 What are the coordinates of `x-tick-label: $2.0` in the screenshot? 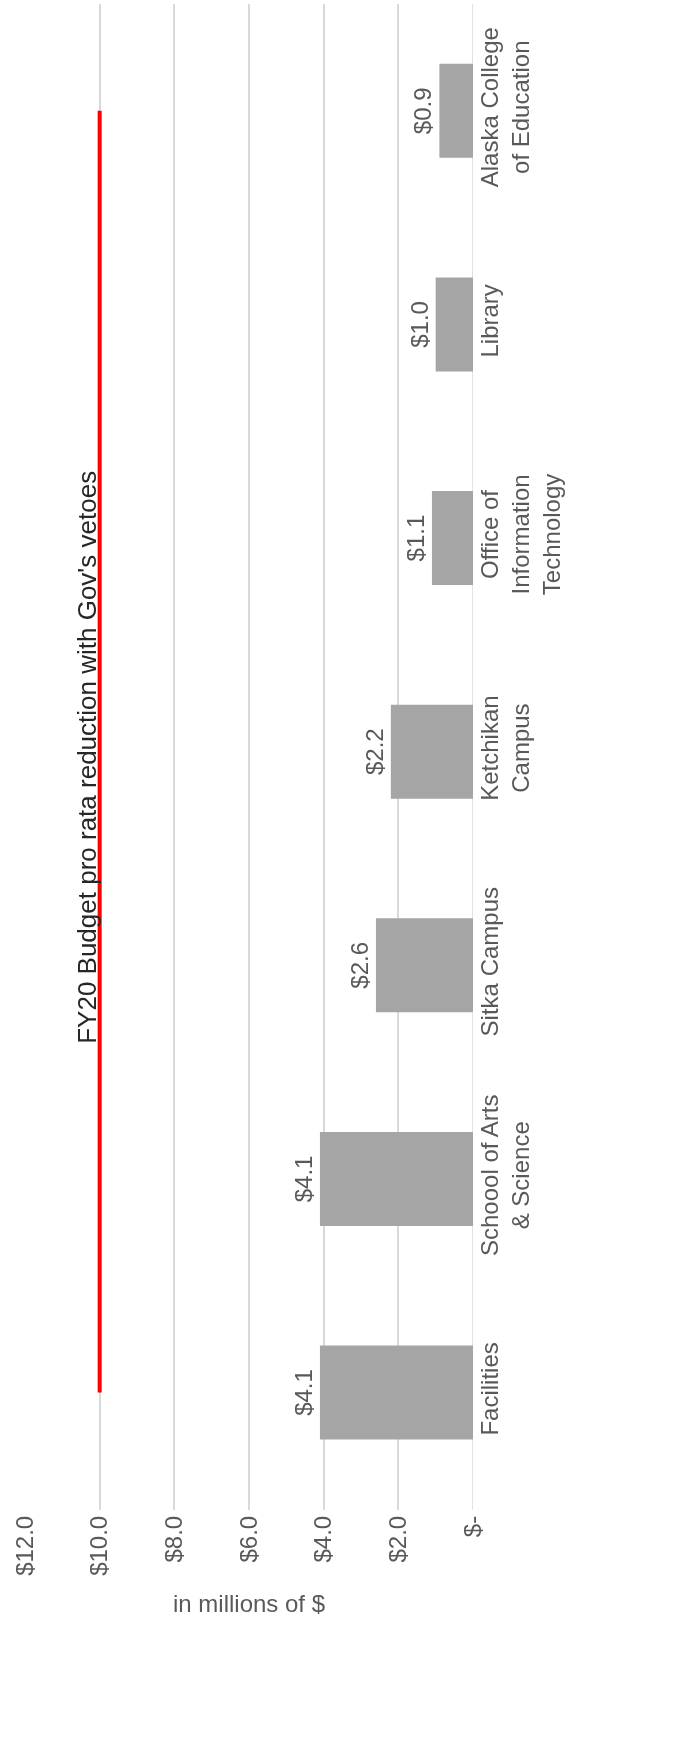 It's located at (398, 1539).